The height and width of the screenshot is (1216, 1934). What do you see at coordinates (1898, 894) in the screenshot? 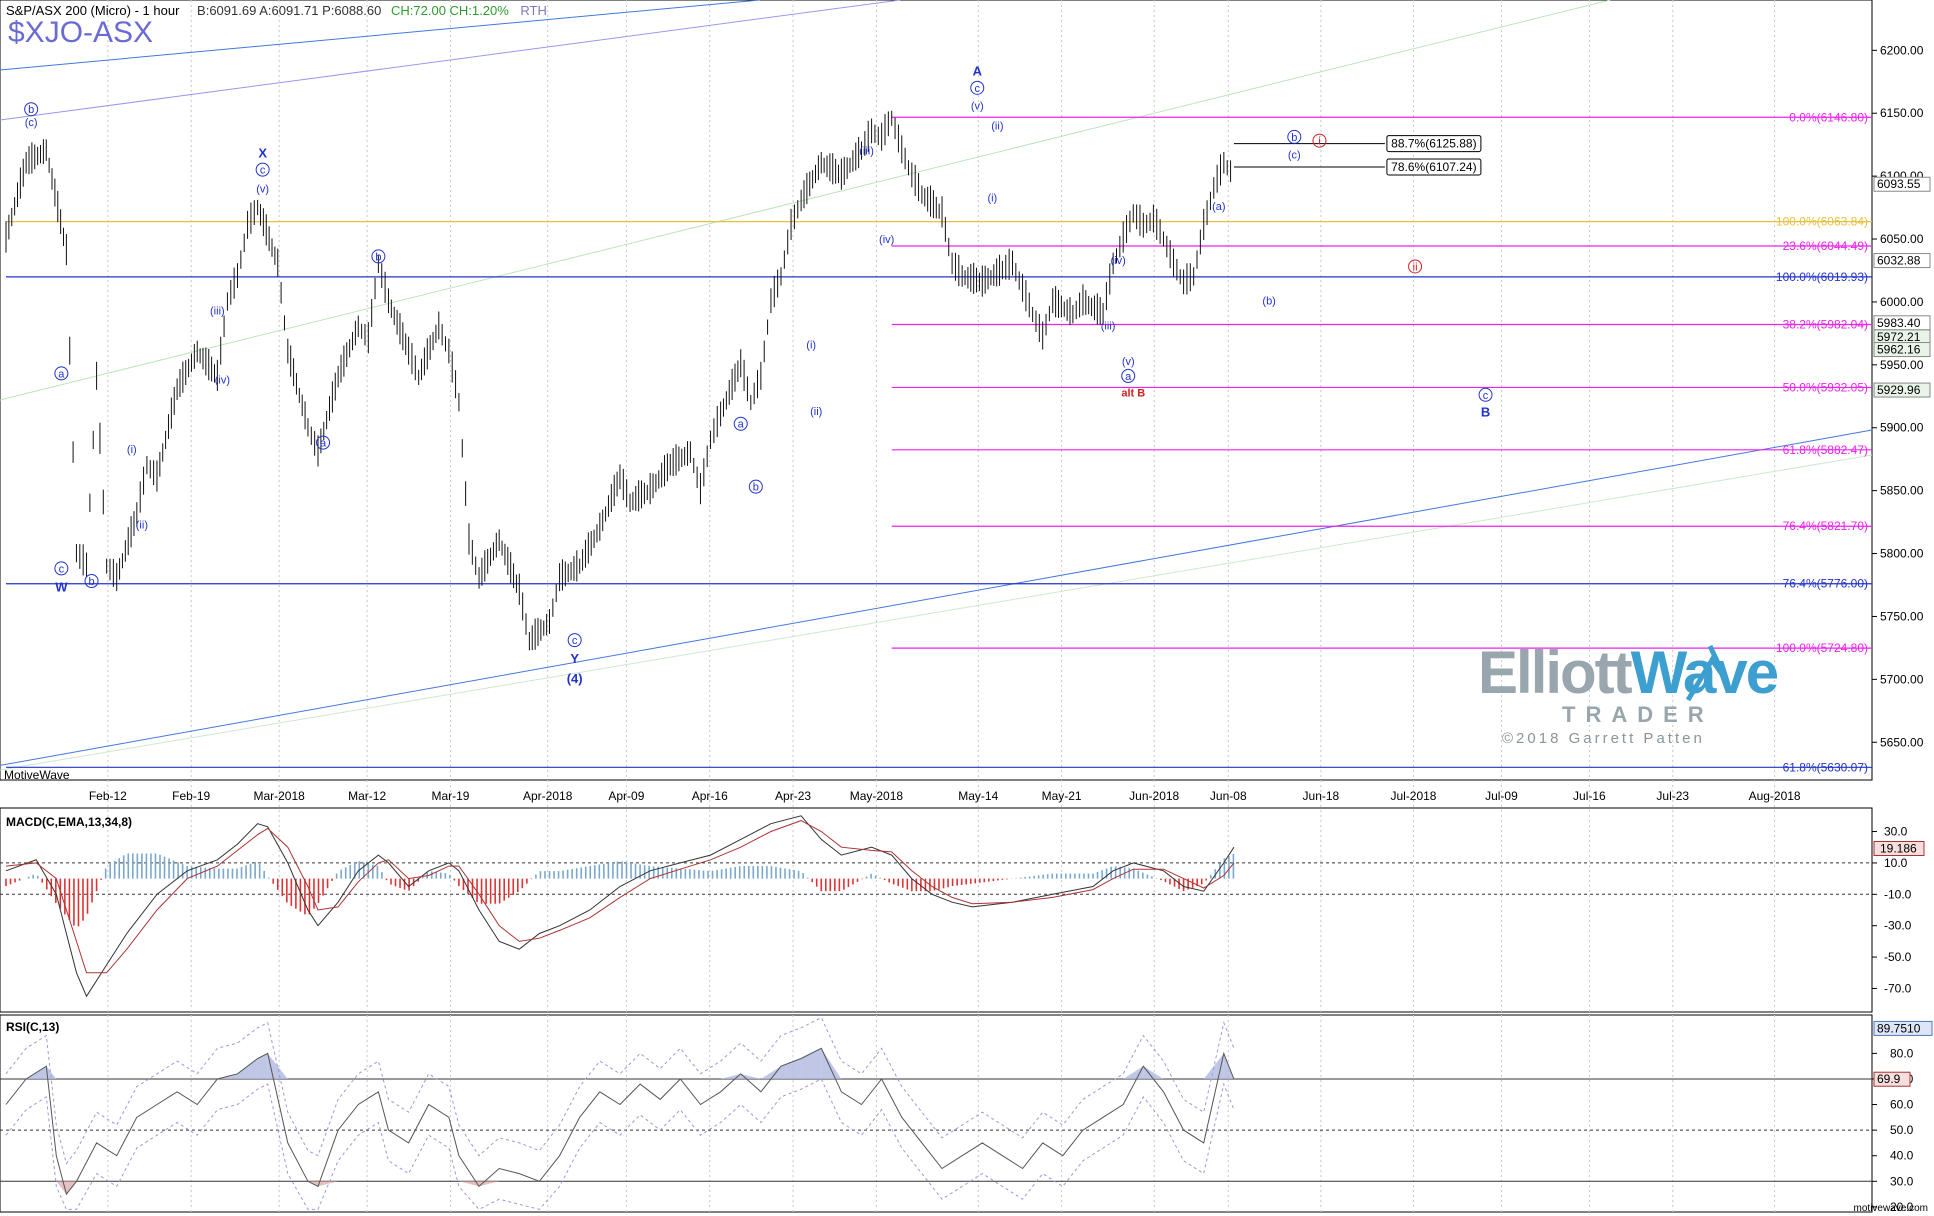
I see `macd-tick-label: -10.0` at bounding box center [1898, 894].